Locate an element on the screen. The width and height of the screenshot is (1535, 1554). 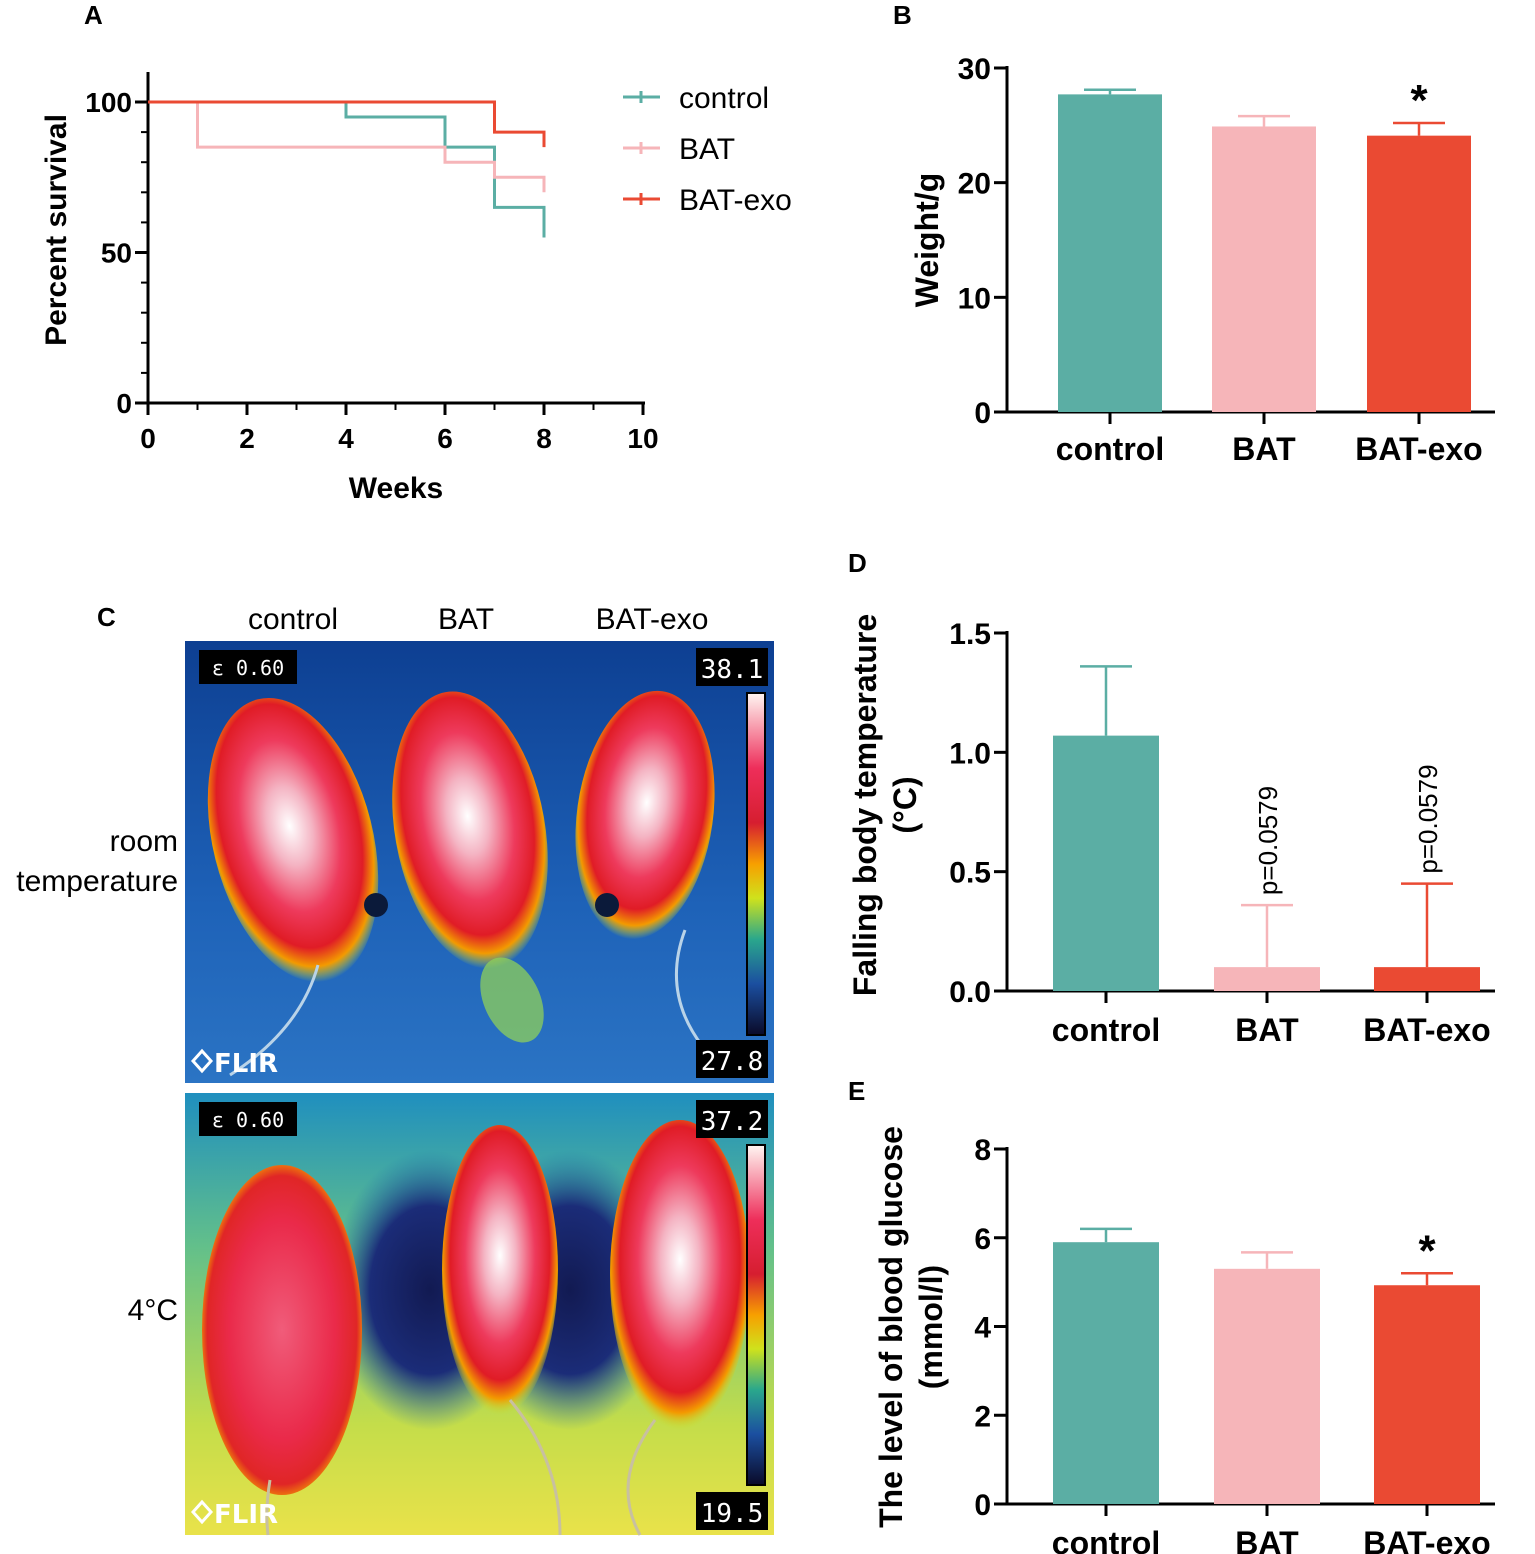
bar-y-label: The level of blood glucose is located at coordinates (891, 1327).